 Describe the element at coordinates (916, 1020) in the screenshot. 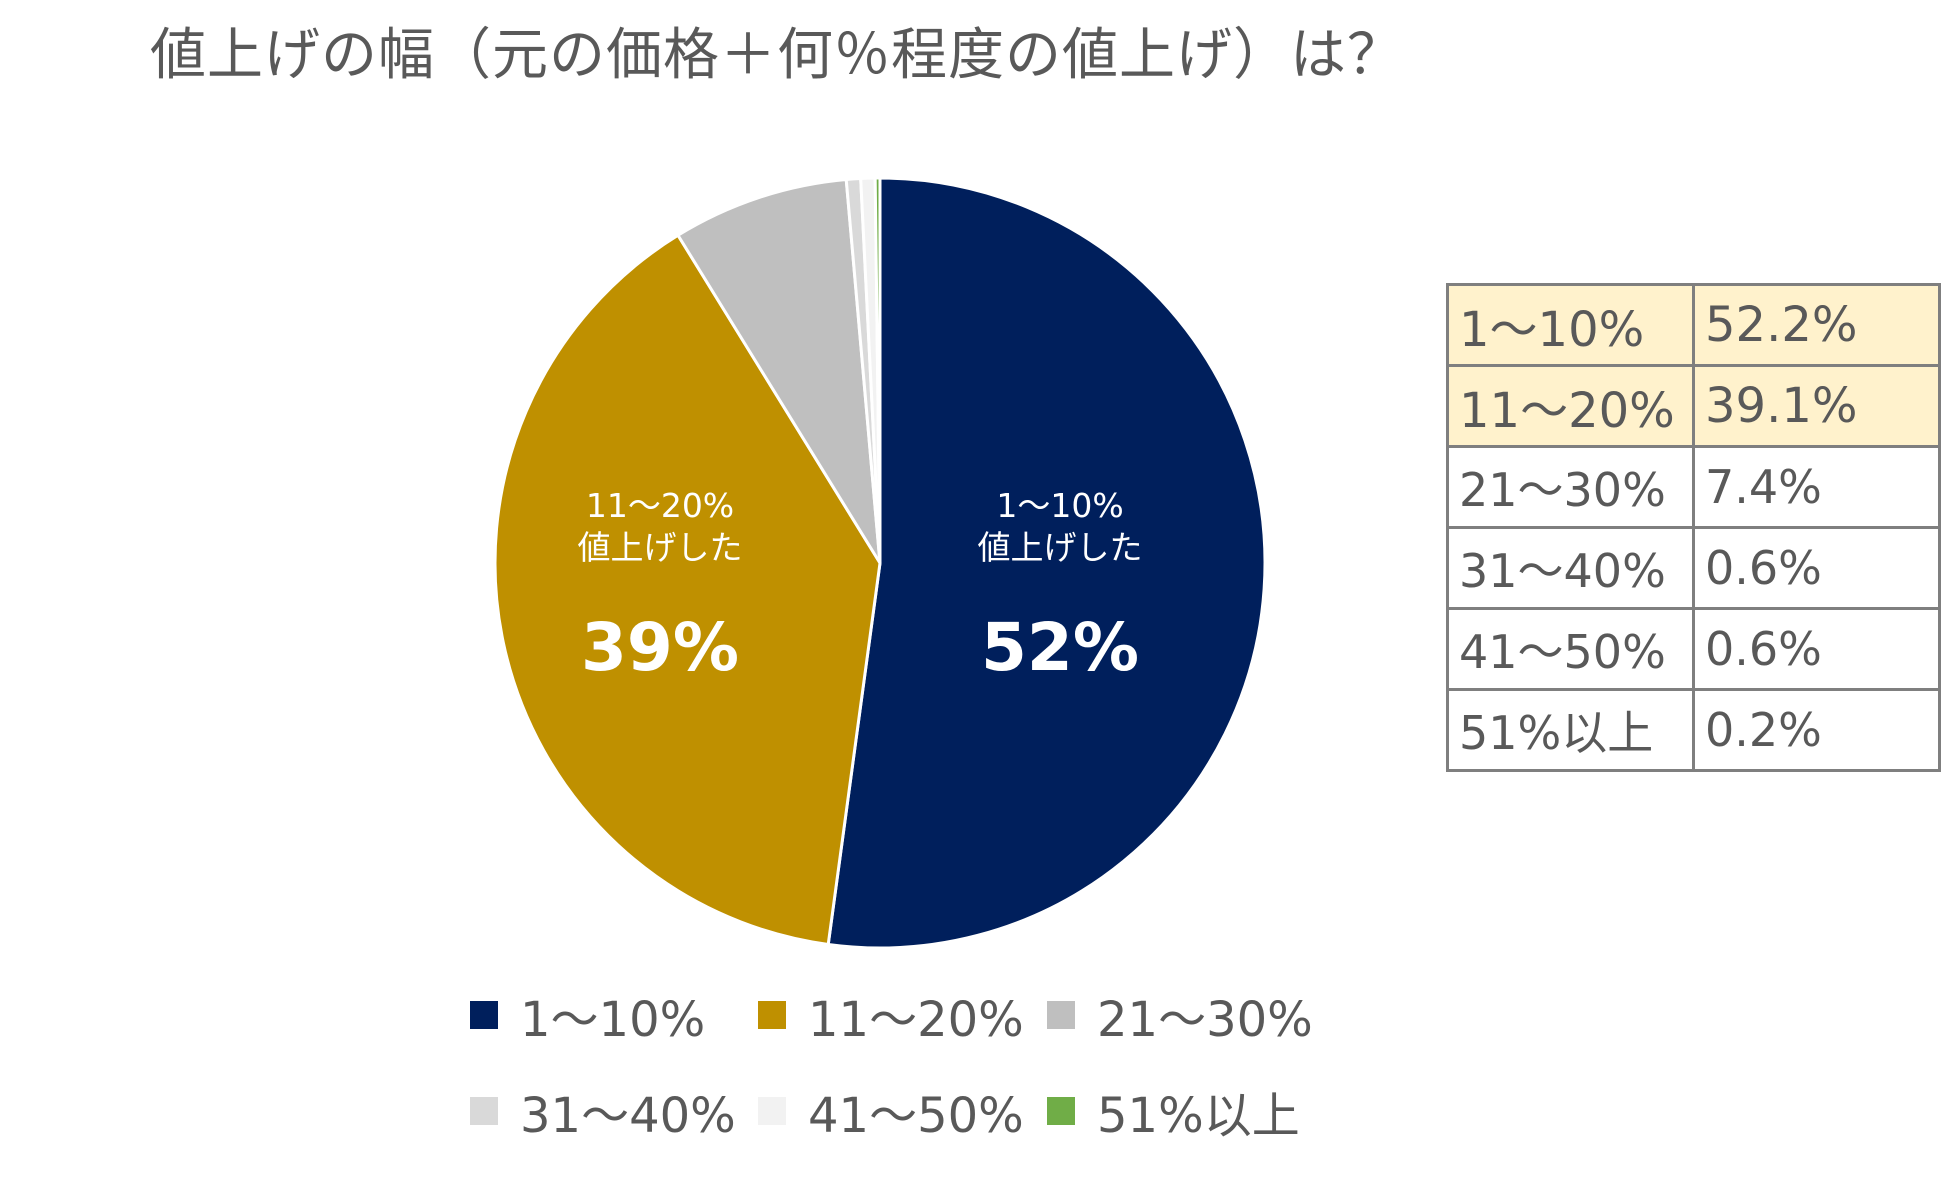

I see `legend-label: 11〜20%` at that location.